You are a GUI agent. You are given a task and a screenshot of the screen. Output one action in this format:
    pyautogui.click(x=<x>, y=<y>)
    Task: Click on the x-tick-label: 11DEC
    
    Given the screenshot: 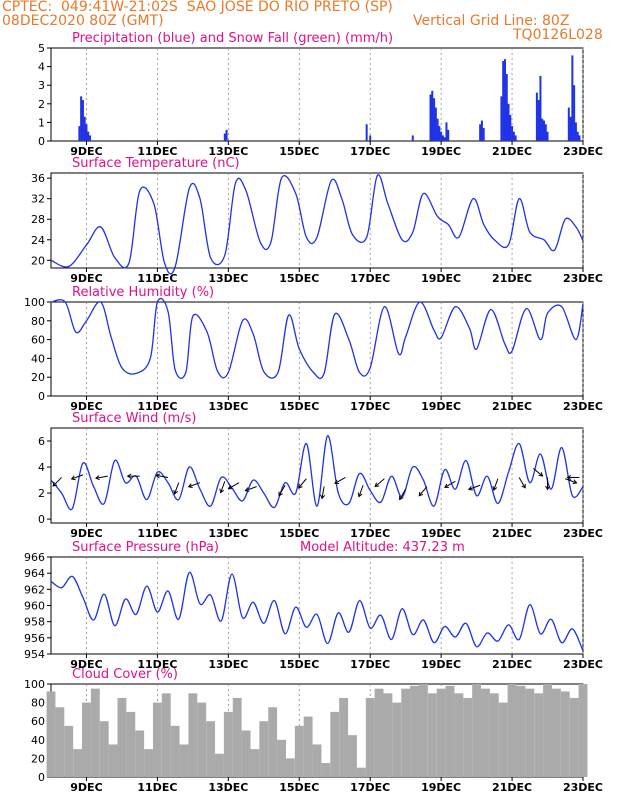 What is the action you would take?
    pyautogui.click(x=157, y=278)
    